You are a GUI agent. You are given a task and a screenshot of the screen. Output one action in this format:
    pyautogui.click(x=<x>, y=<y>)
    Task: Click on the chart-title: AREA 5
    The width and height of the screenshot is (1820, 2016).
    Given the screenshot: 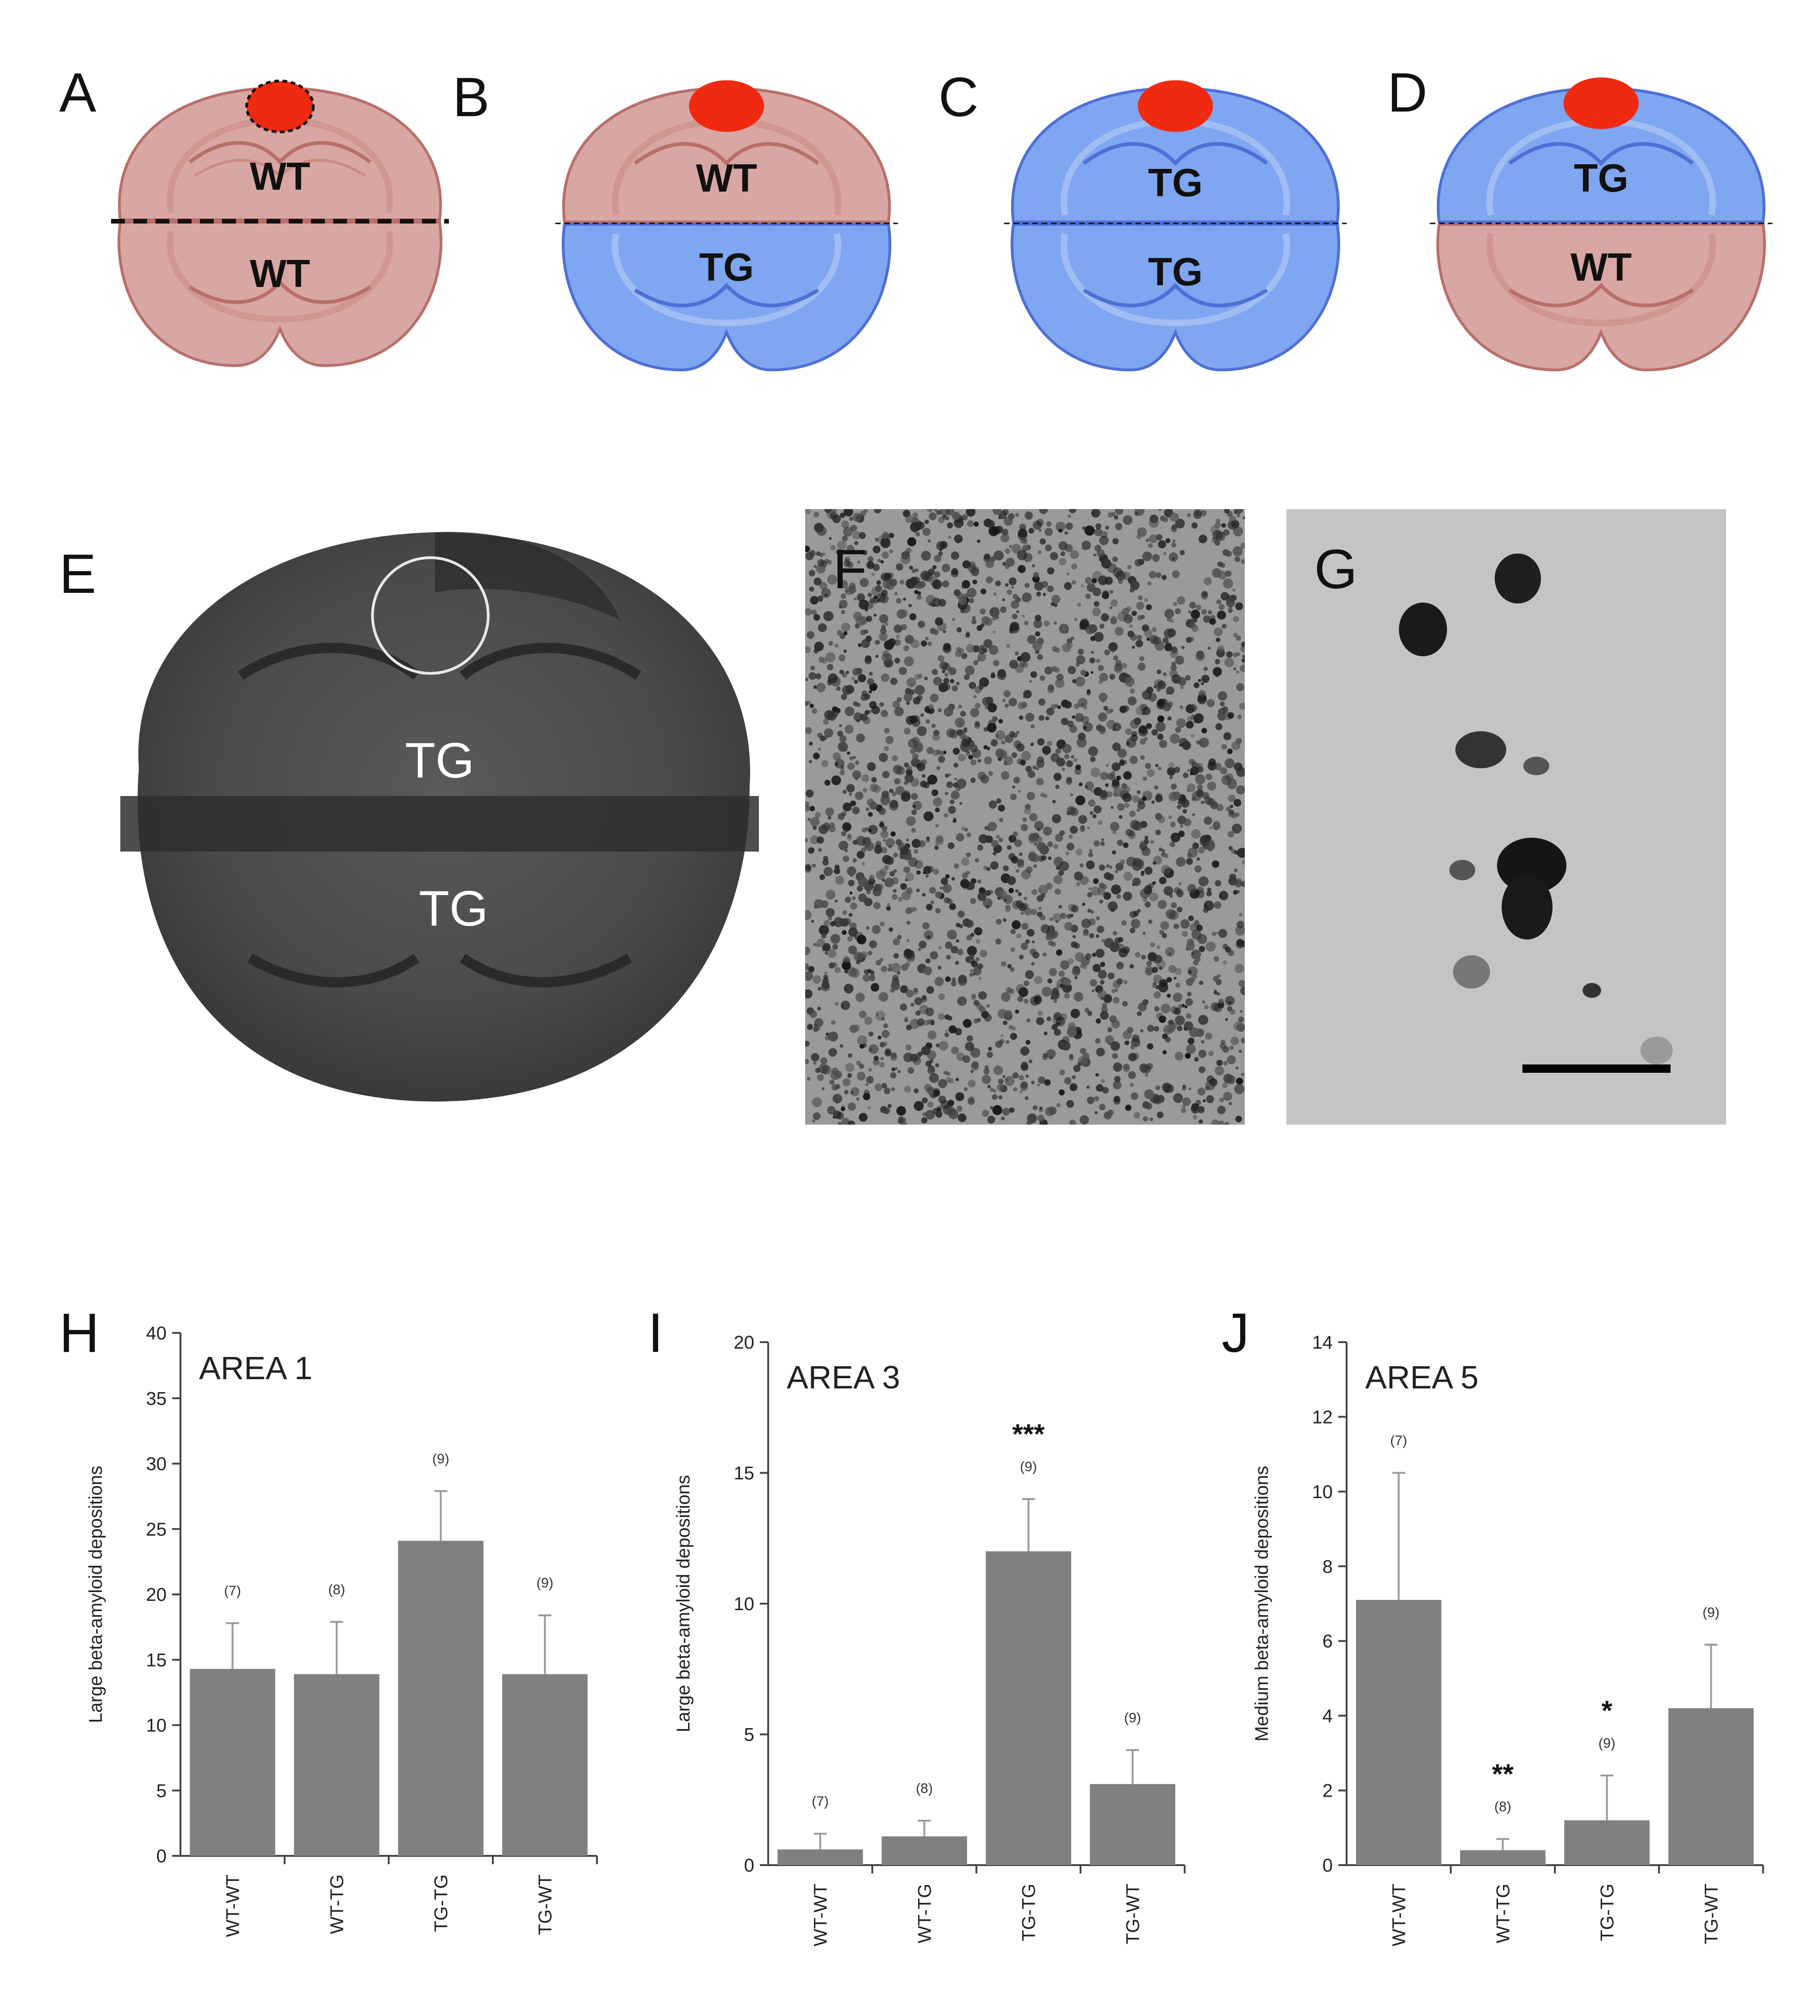 What is the action you would take?
    pyautogui.click(x=1421, y=1377)
    